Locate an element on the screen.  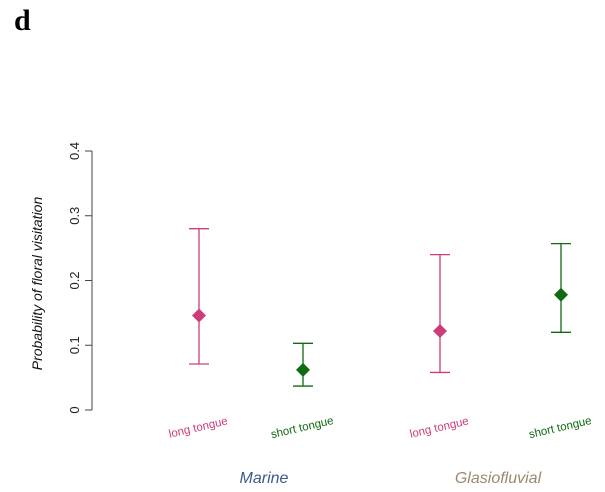
group-label: Glasiofluvial is located at coordinates (498, 478).